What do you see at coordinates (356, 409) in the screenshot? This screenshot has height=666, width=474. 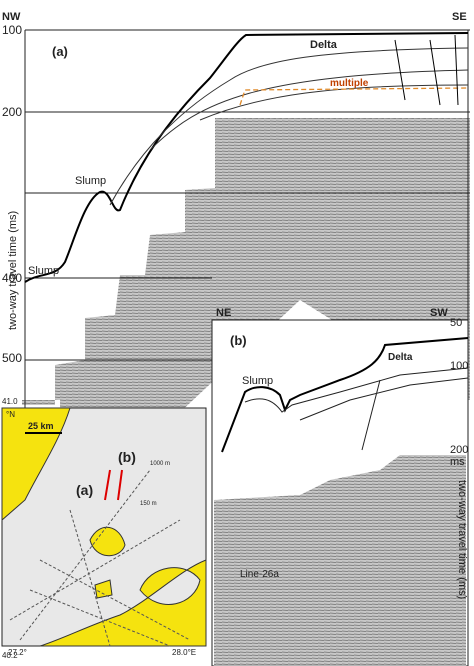 I see `reflector-b` at bounding box center [356, 409].